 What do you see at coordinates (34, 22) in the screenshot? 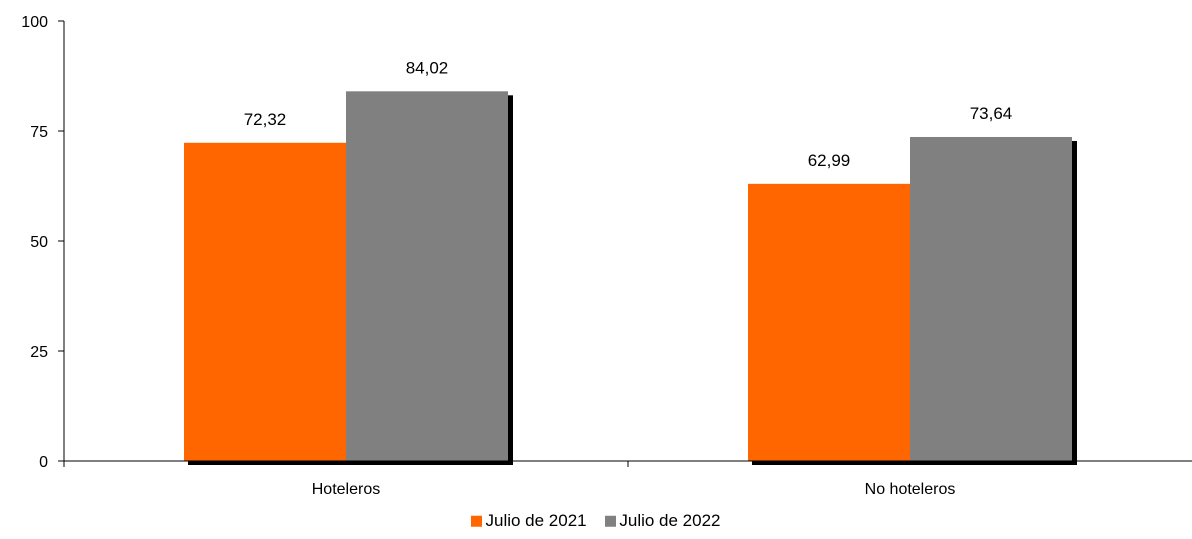
I see `y-tick-label: 100` at bounding box center [34, 22].